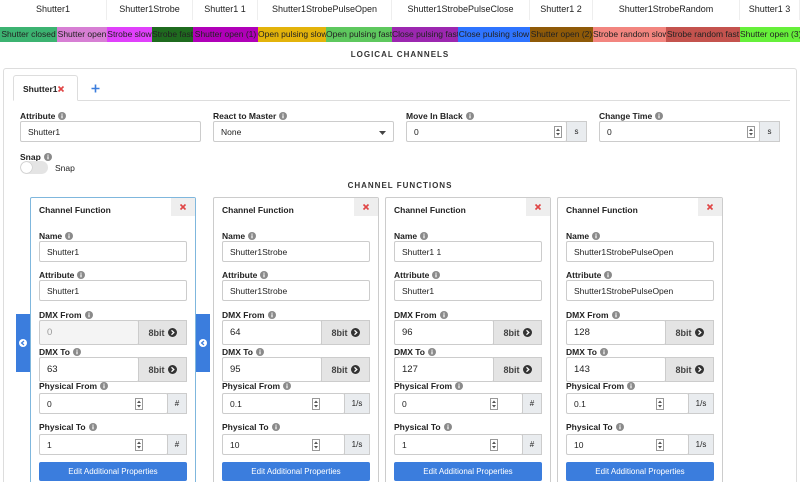 The width and height of the screenshot is (800, 482). Describe the element at coordinates (415, 352) in the screenshot. I see `card-label: DMX To` at that location.